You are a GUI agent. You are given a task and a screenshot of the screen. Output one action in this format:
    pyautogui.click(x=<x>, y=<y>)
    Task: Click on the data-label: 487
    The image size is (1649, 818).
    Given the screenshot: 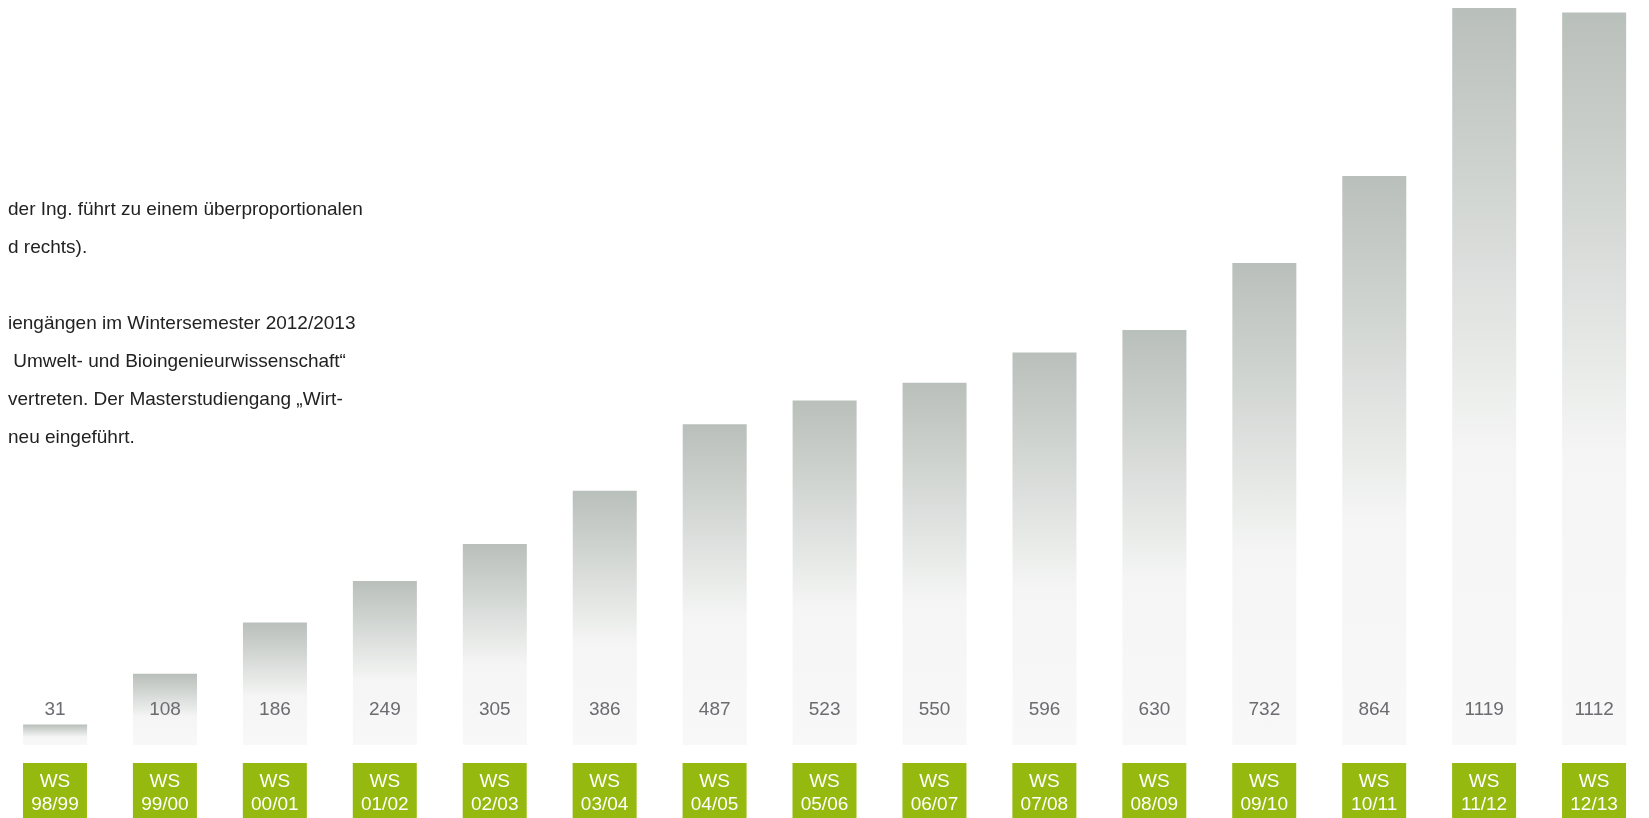 What is the action you would take?
    pyautogui.click(x=714, y=708)
    